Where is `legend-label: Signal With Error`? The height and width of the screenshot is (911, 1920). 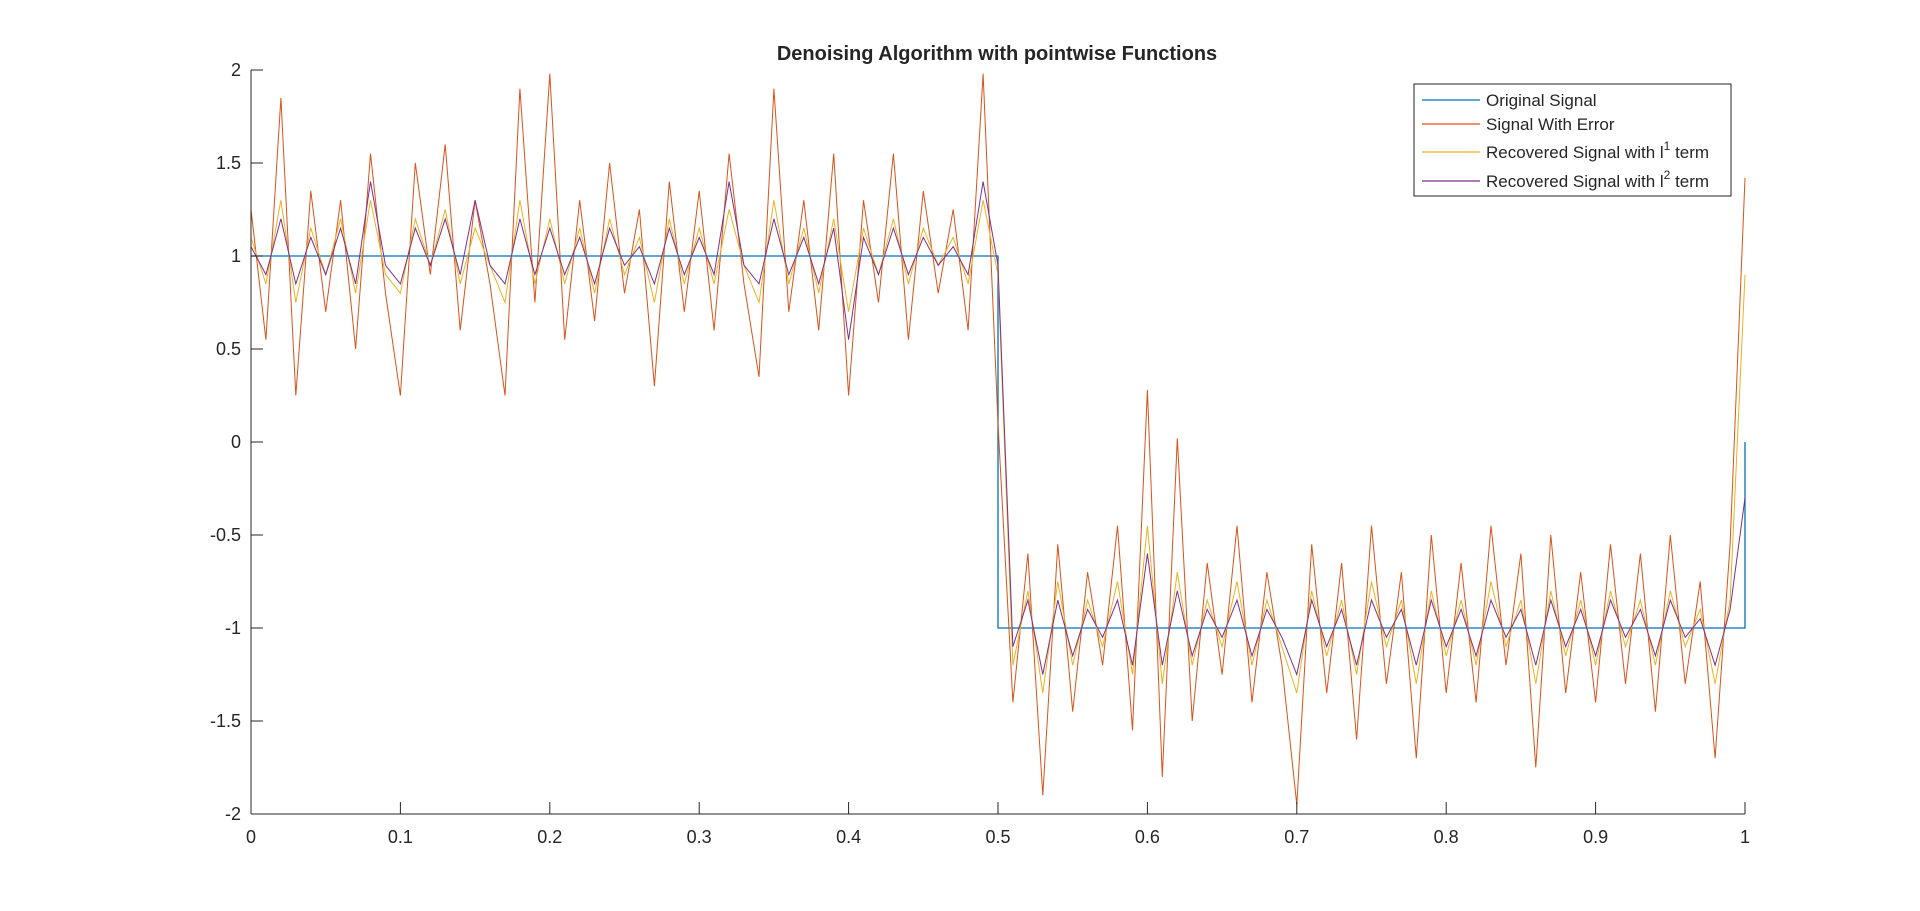
legend-label: Signal With Error is located at coordinates (1550, 124).